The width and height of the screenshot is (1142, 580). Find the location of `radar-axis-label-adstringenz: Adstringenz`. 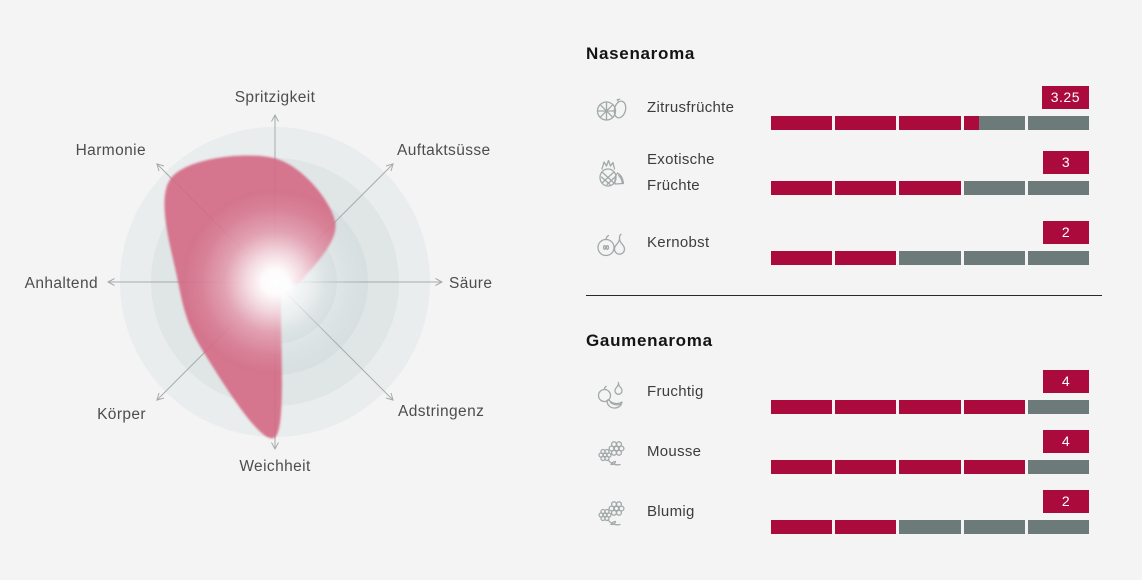

radar-axis-label-adstringenz: Adstringenz is located at coordinates (441, 411).